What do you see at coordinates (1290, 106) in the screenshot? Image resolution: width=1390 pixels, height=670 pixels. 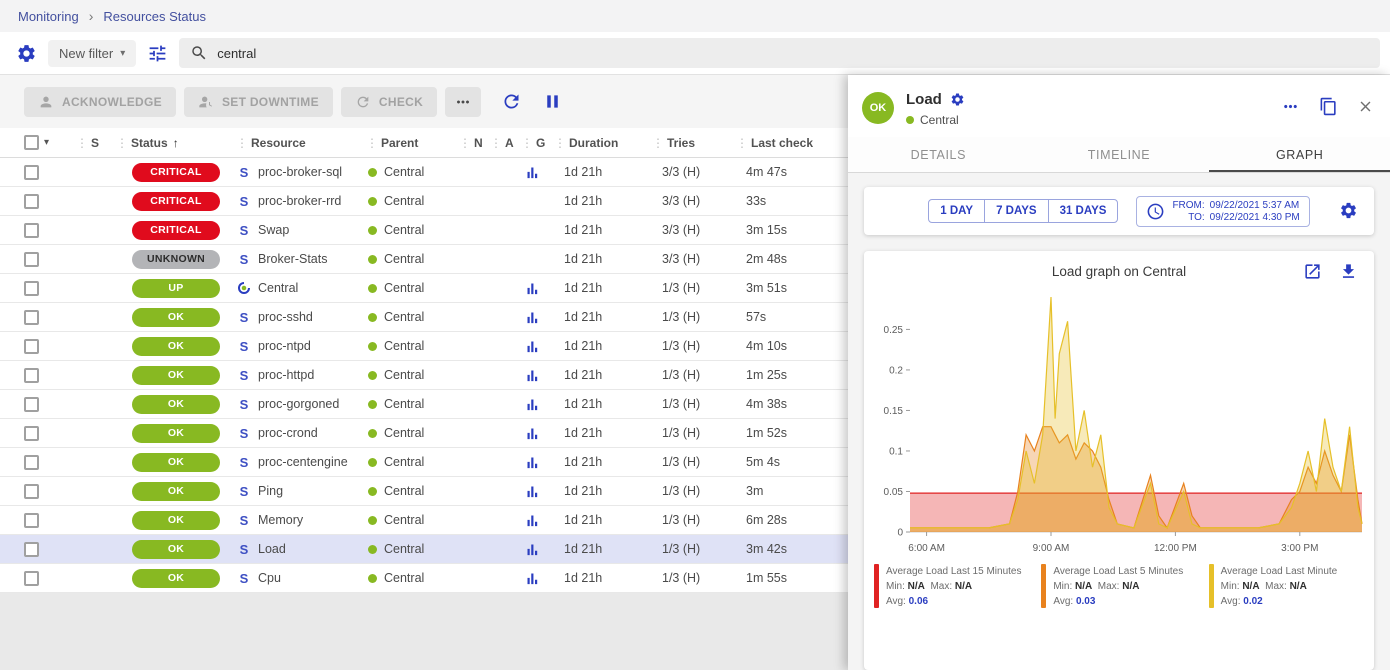 I see `panel-more-button` at bounding box center [1290, 106].